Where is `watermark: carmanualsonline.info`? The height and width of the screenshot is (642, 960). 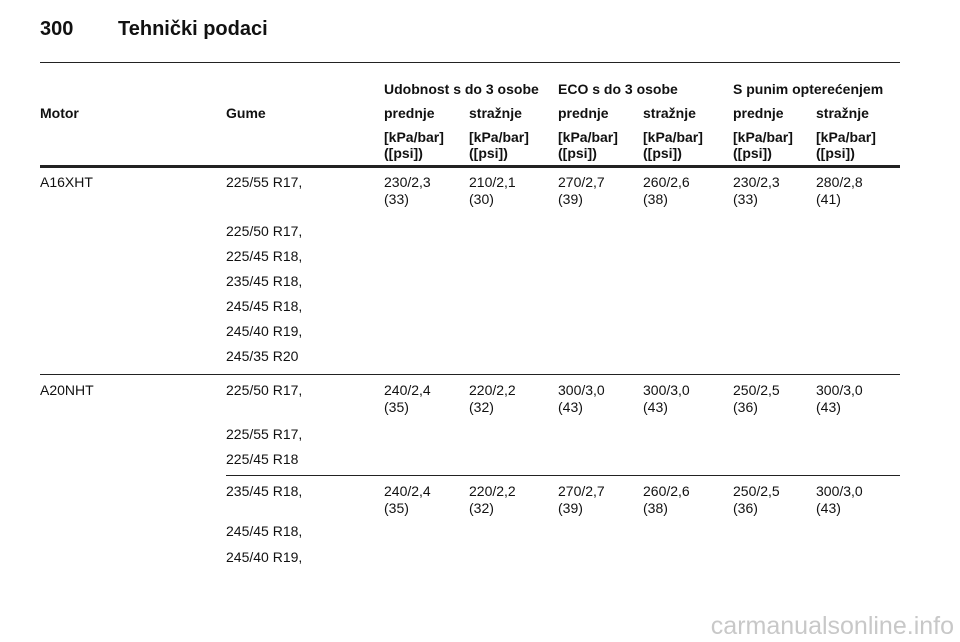 watermark: carmanualsonline.info is located at coordinates (832, 626).